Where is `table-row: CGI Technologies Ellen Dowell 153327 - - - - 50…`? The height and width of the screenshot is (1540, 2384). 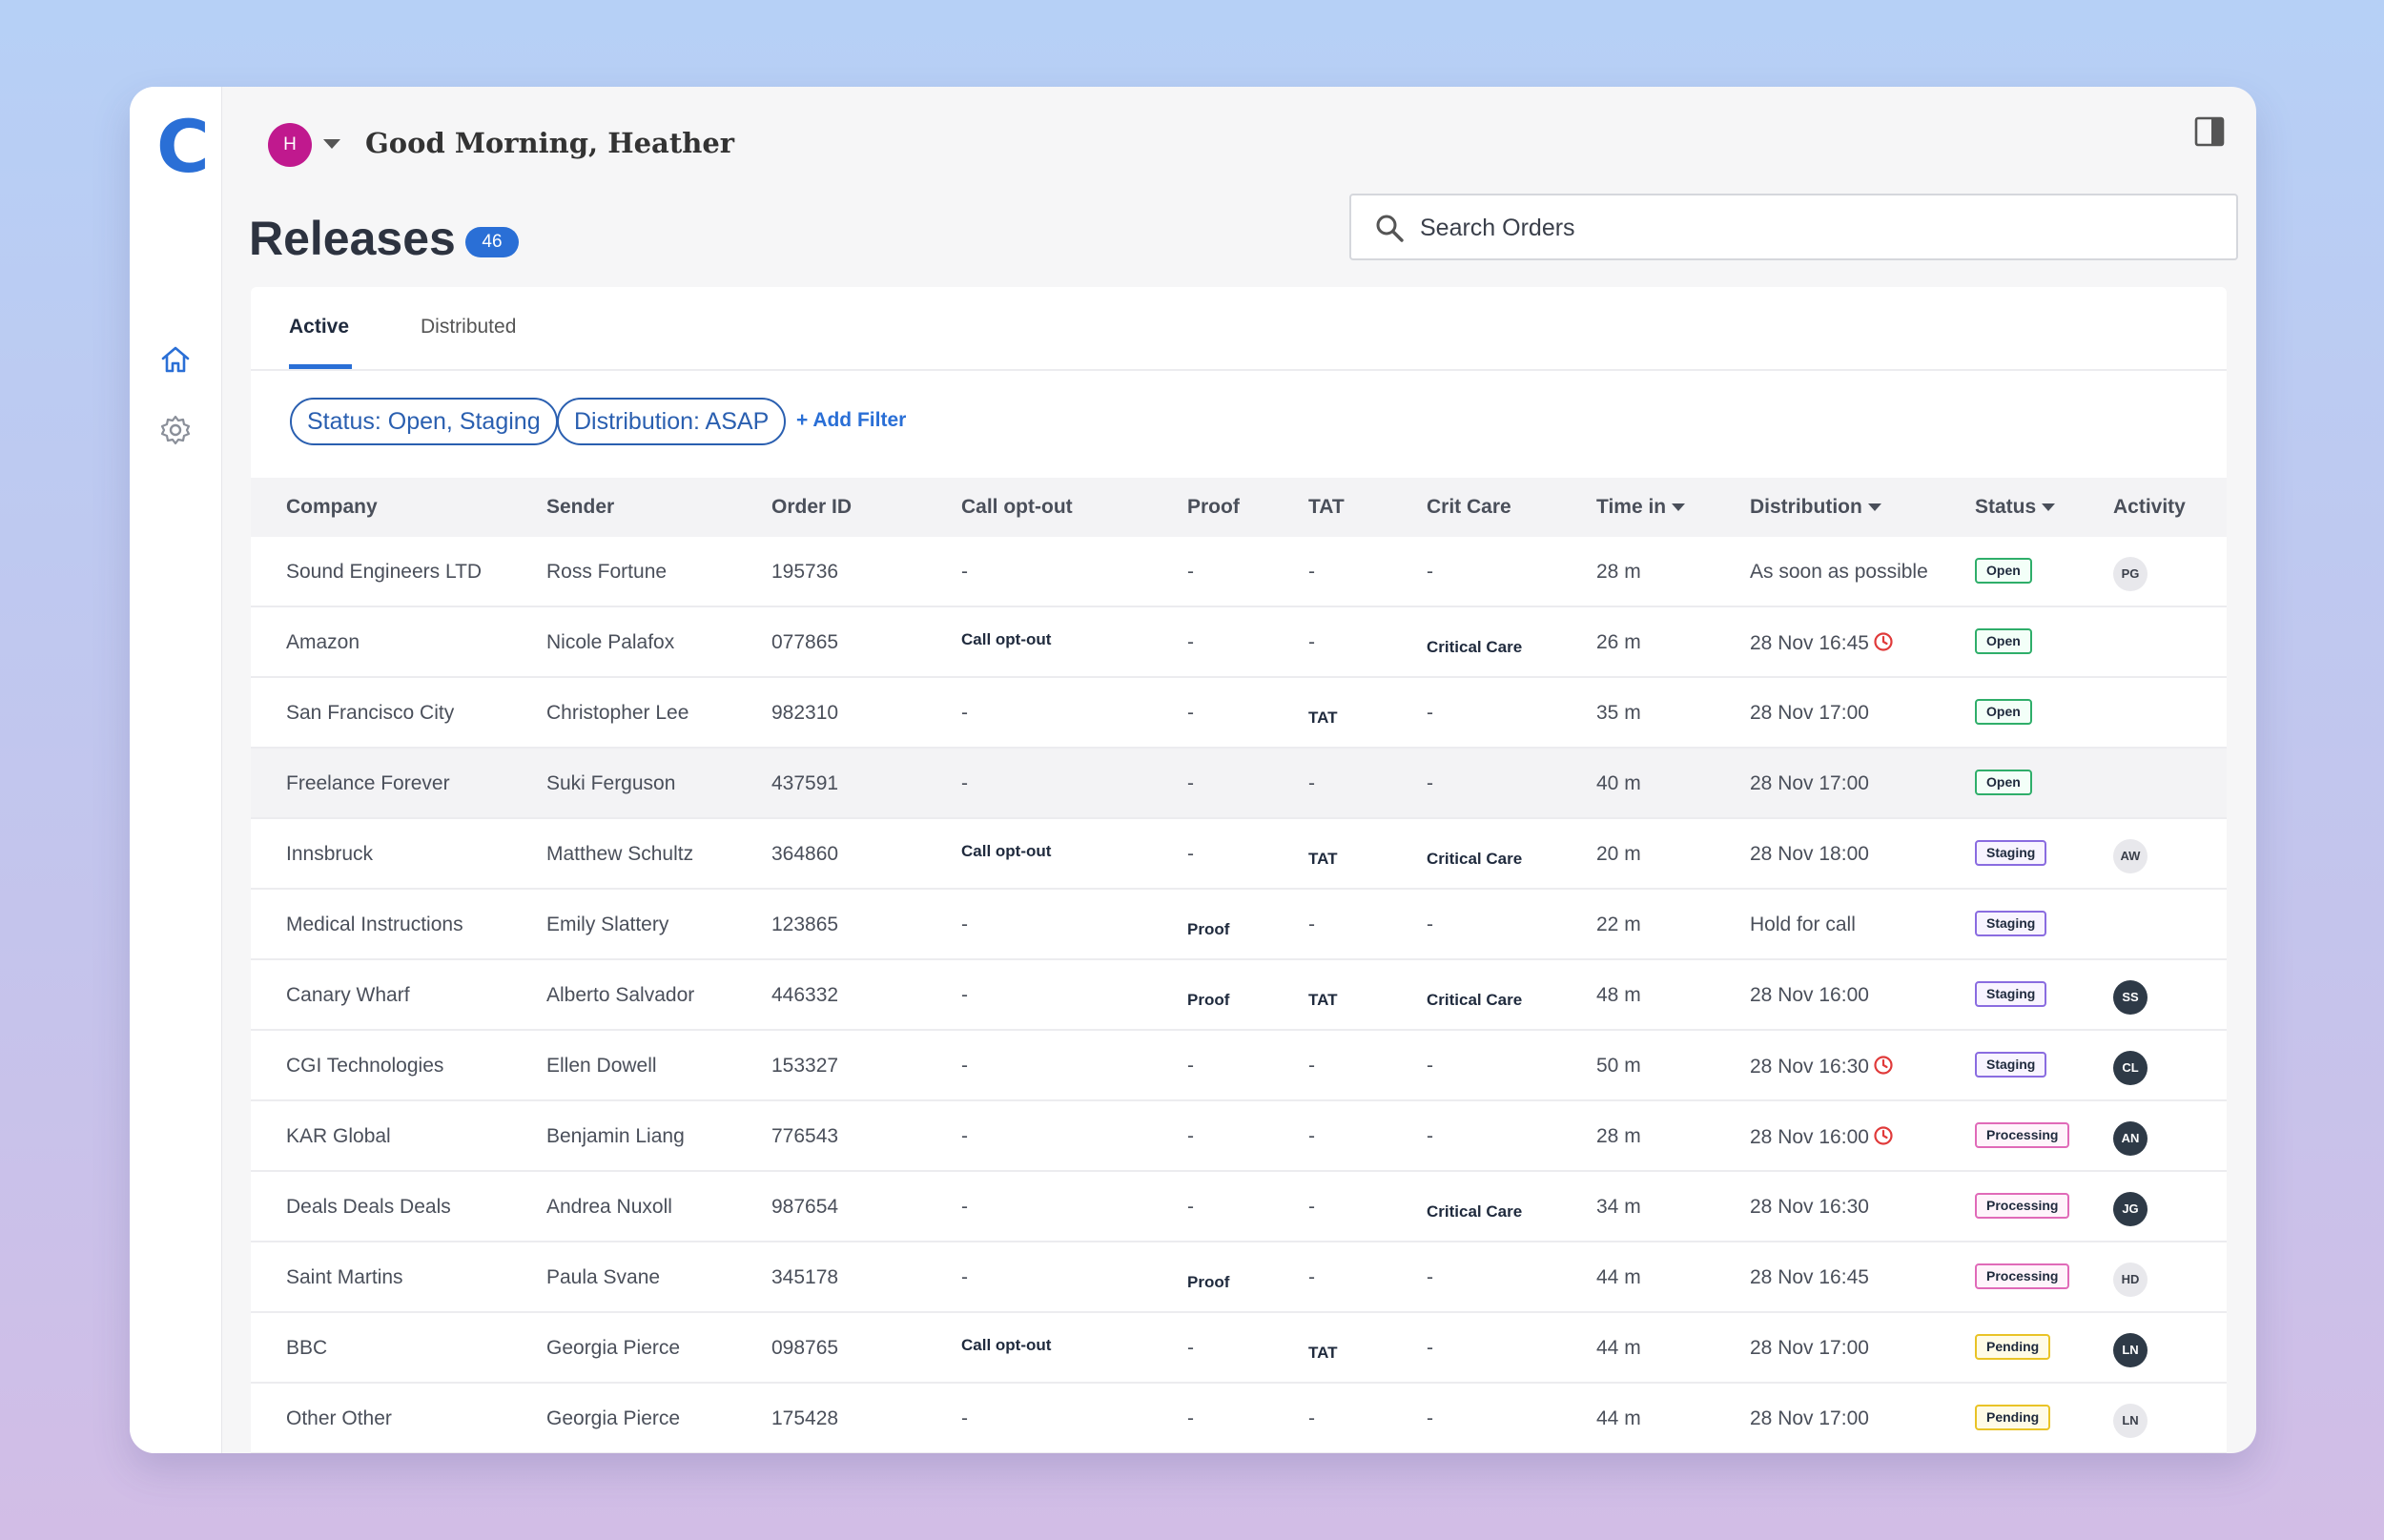
table-row: CGI Technologies Ellen Dowell 153327 - - - - 50… is located at coordinates (1239, 1066).